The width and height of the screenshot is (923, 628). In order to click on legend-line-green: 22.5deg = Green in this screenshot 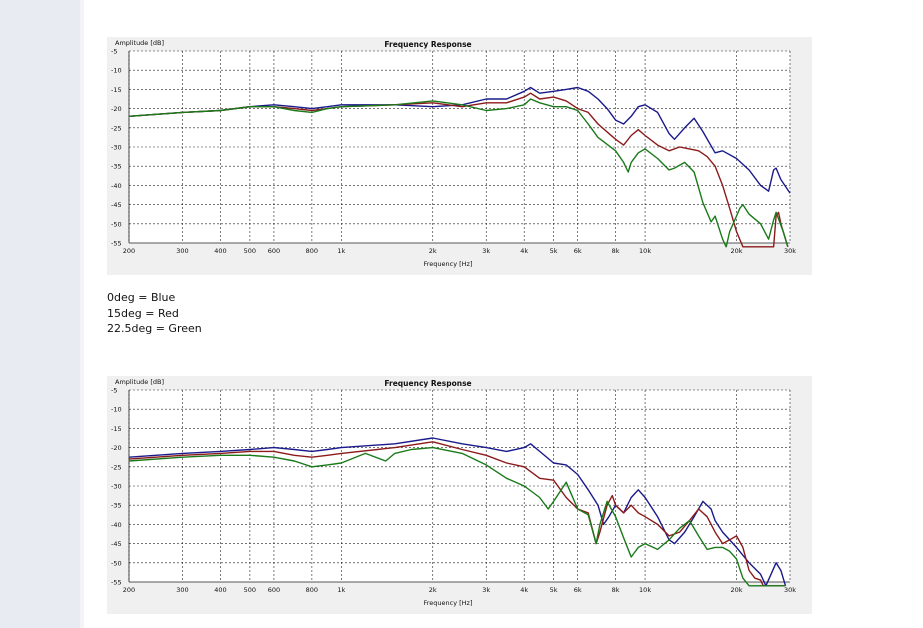, I will do `click(154, 328)`.